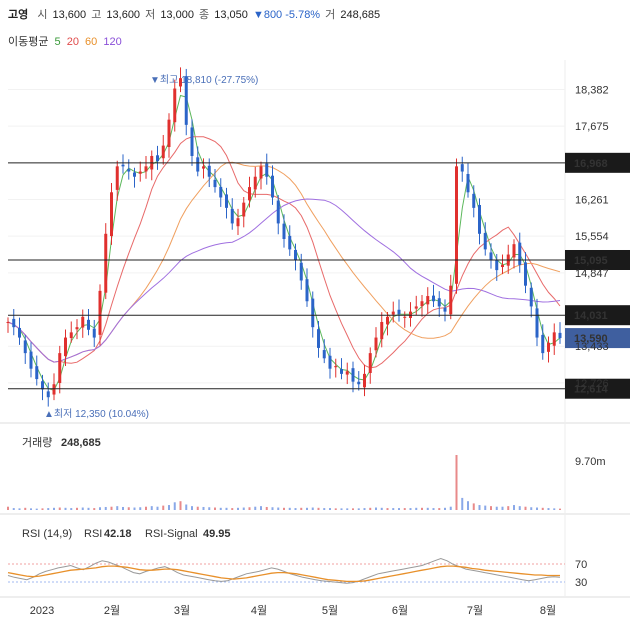 This screenshot has width=630, height=630. Describe the element at coordinates (81, 443) in the screenshot. I see `volume-panel-value: 248,685` at that location.